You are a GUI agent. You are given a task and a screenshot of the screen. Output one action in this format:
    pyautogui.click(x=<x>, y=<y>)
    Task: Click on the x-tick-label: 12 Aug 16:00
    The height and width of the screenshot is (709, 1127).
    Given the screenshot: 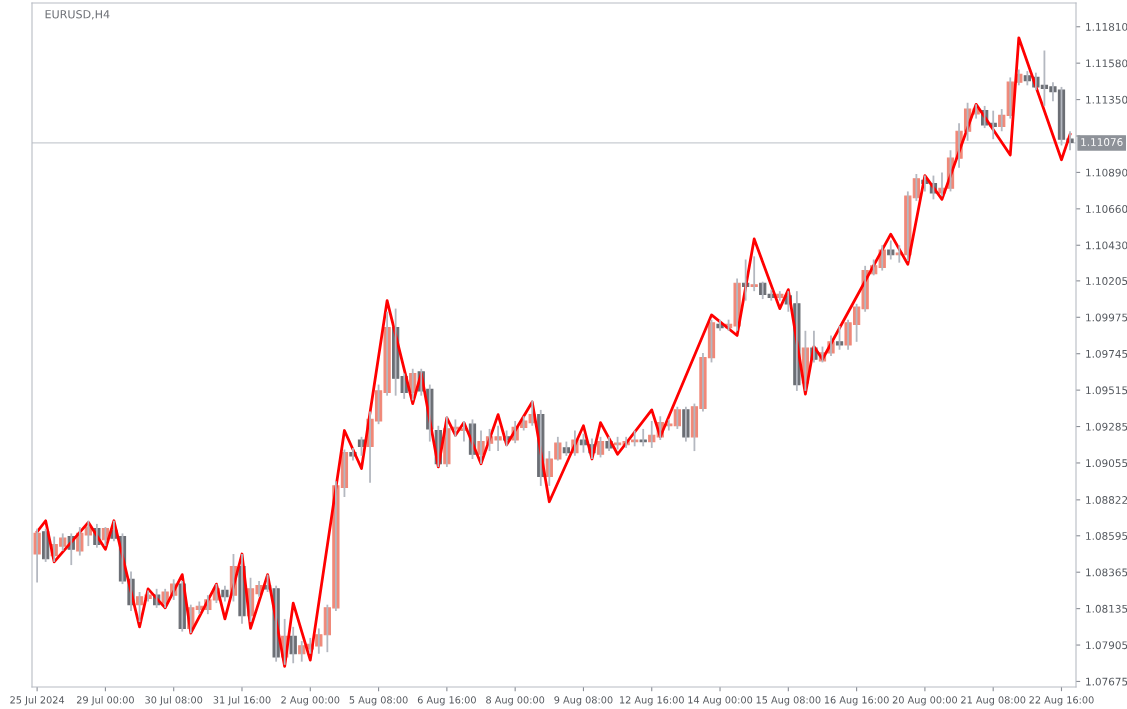 What is the action you would take?
    pyautogui.click(x=652, y=701)
    